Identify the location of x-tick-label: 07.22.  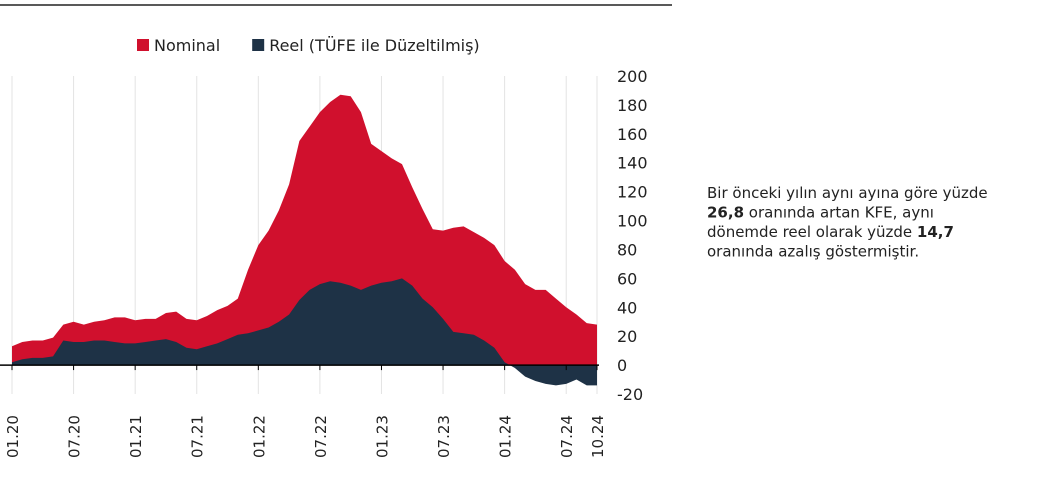
(321, 436).